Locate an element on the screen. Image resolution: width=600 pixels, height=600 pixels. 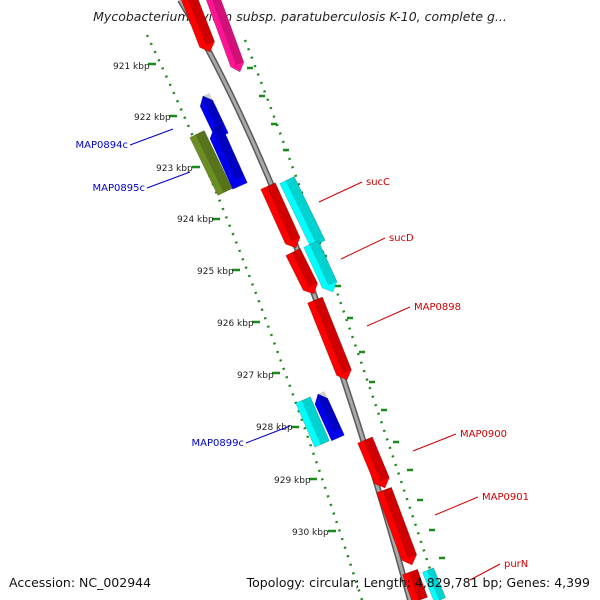
gene-label-MAP0900: MAP0900 is located at coordinates (459, 440).